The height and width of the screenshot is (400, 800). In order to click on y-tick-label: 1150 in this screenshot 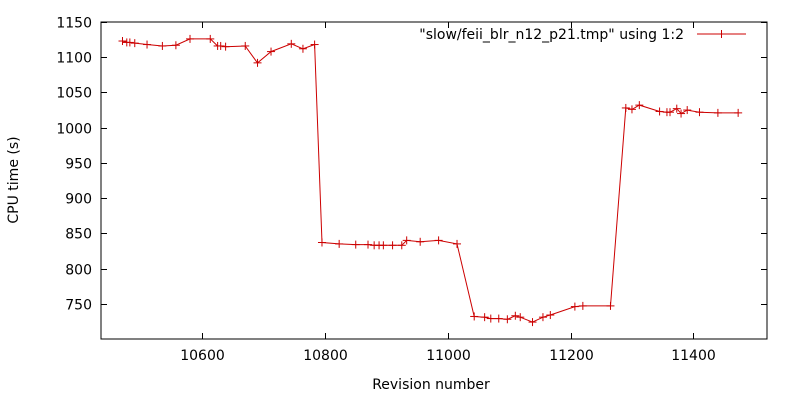, I will do `click(74, 24)`.